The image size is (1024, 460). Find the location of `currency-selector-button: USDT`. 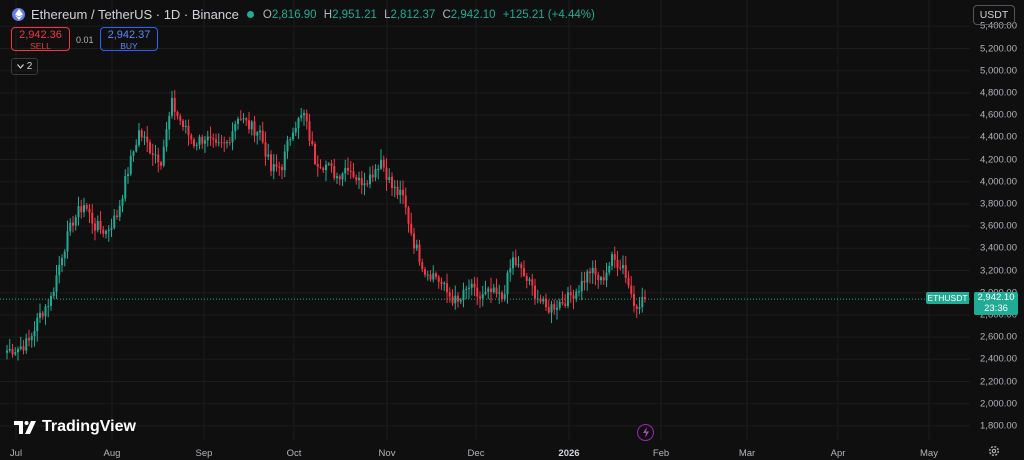

currency-selector-button: USDT is located at coordinates (994, 15).